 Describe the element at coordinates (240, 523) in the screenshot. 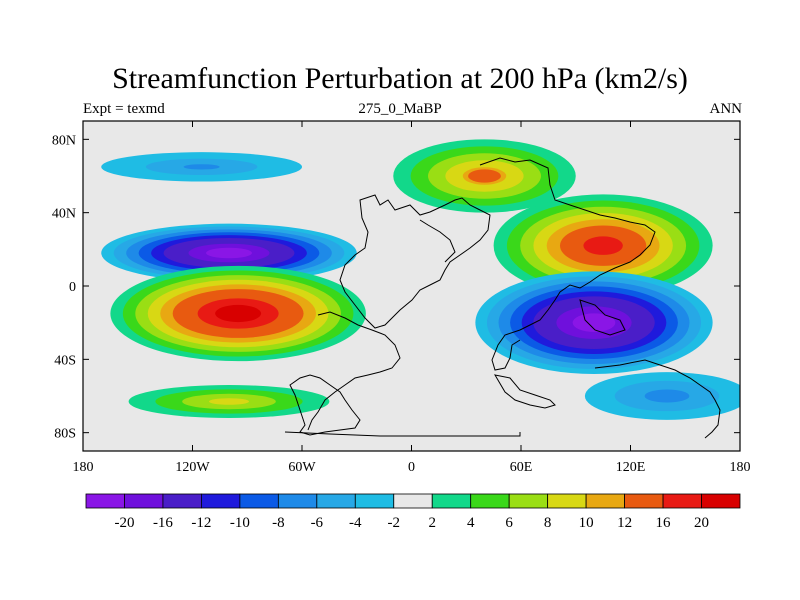

I see `colorbar-label: -10` at that location.